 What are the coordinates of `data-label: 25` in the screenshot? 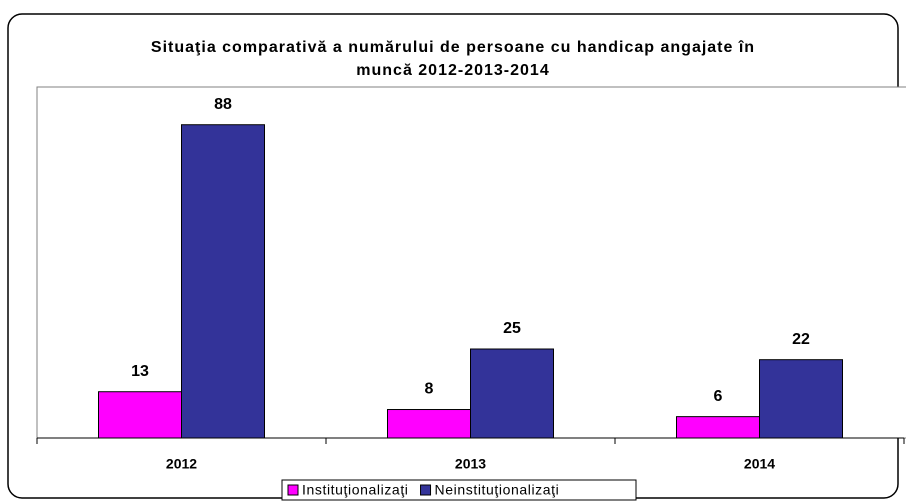 It's located at (512, 328).